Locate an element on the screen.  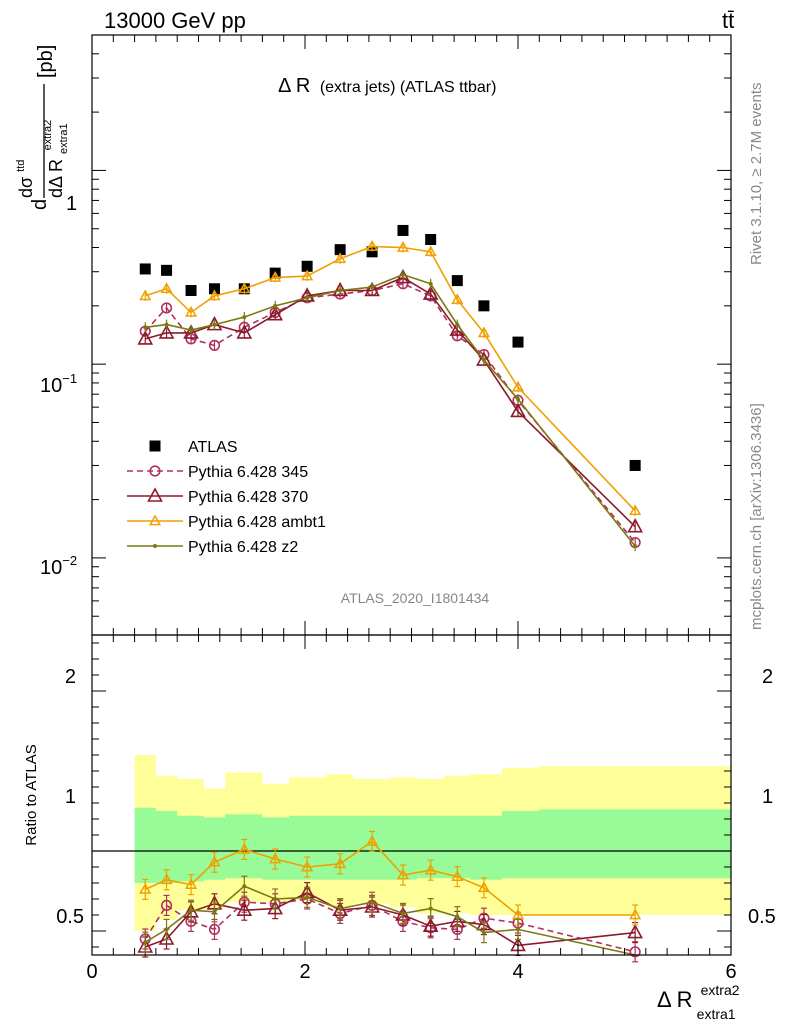
legend-marker-p370 is located at coordinates (155, 494).